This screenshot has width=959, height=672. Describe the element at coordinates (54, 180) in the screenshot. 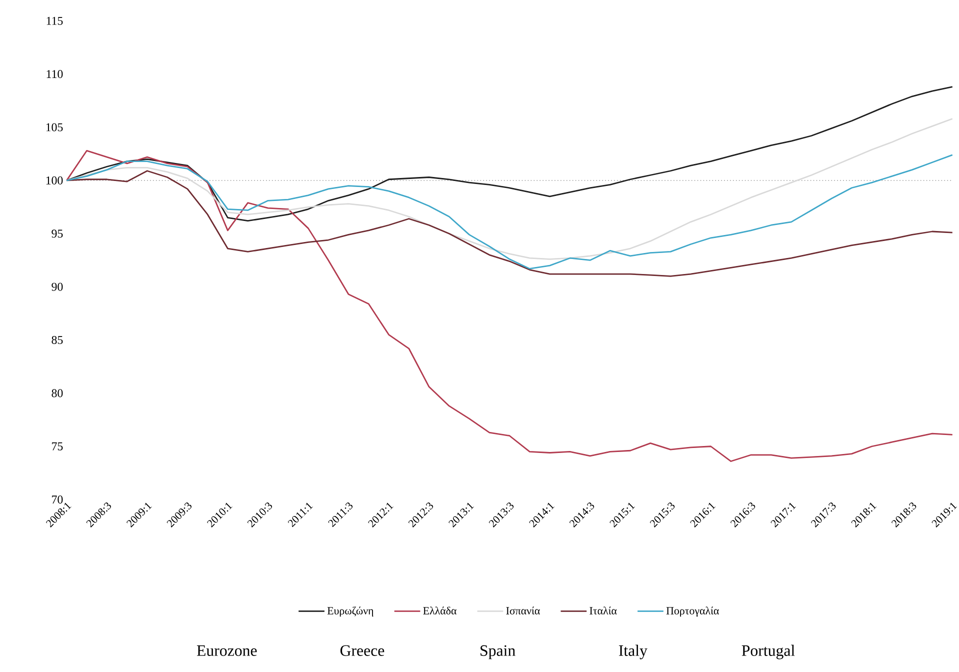

I see `y-tick-label: 100` at that location.